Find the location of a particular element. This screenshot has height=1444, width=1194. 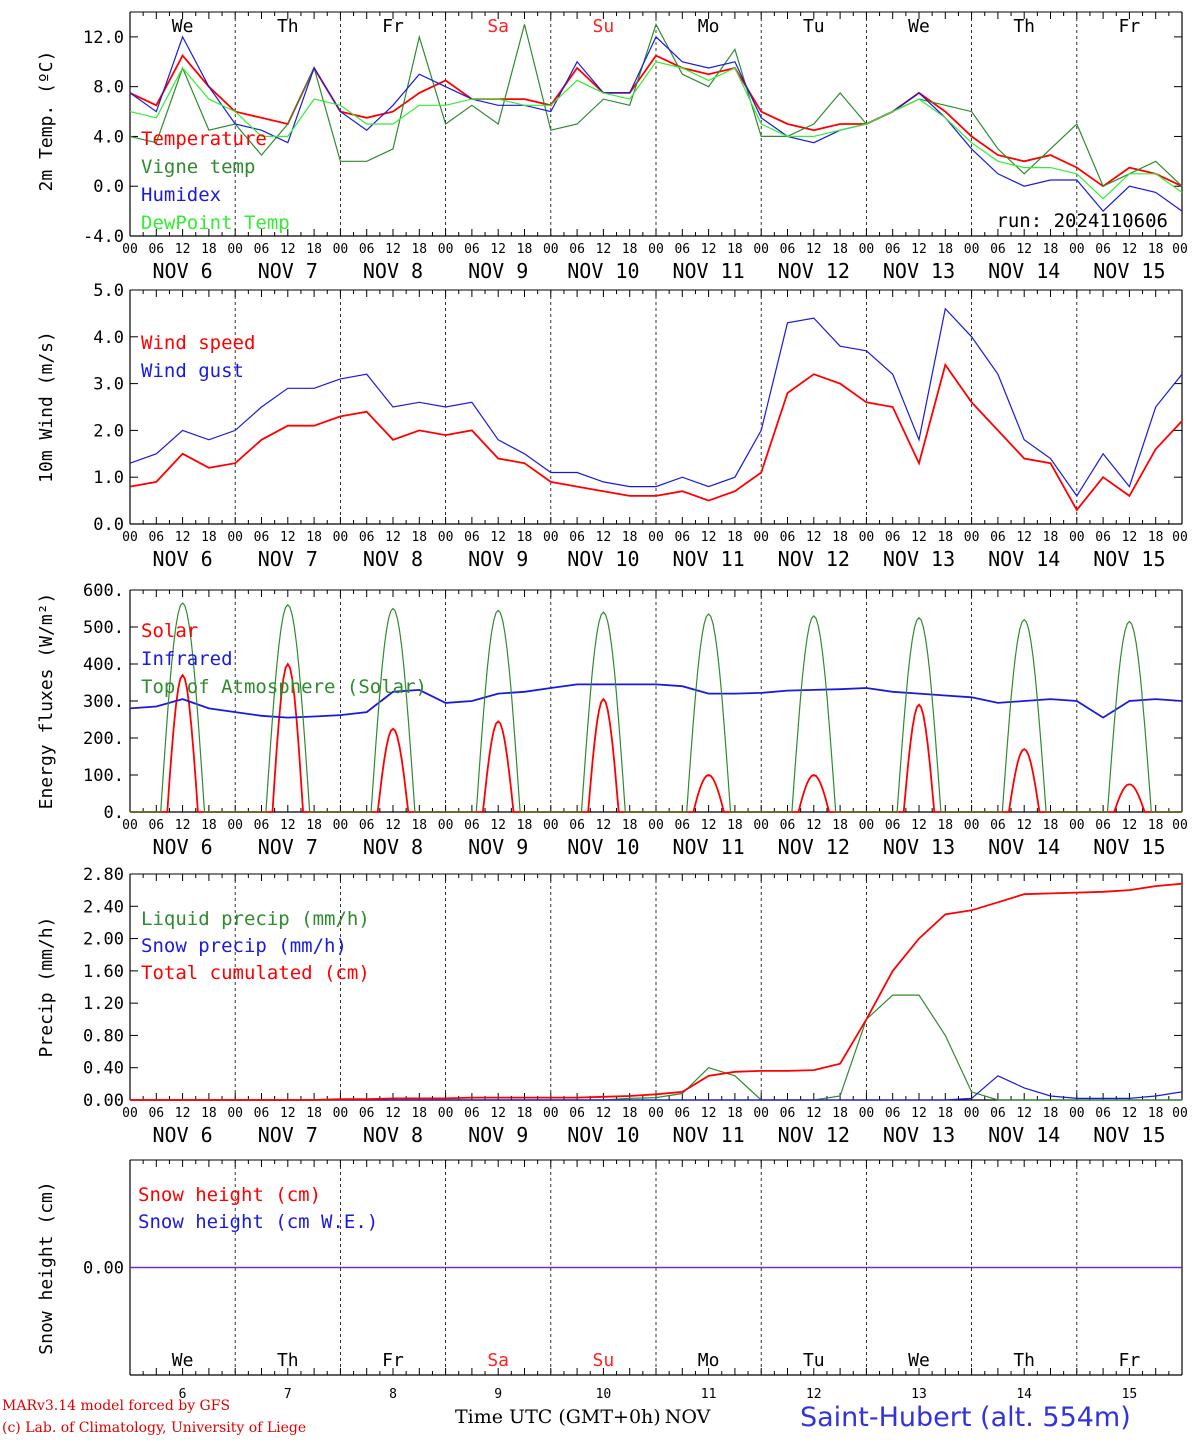

bottom-day-number: 10 is located at coordinates (604, 1394).